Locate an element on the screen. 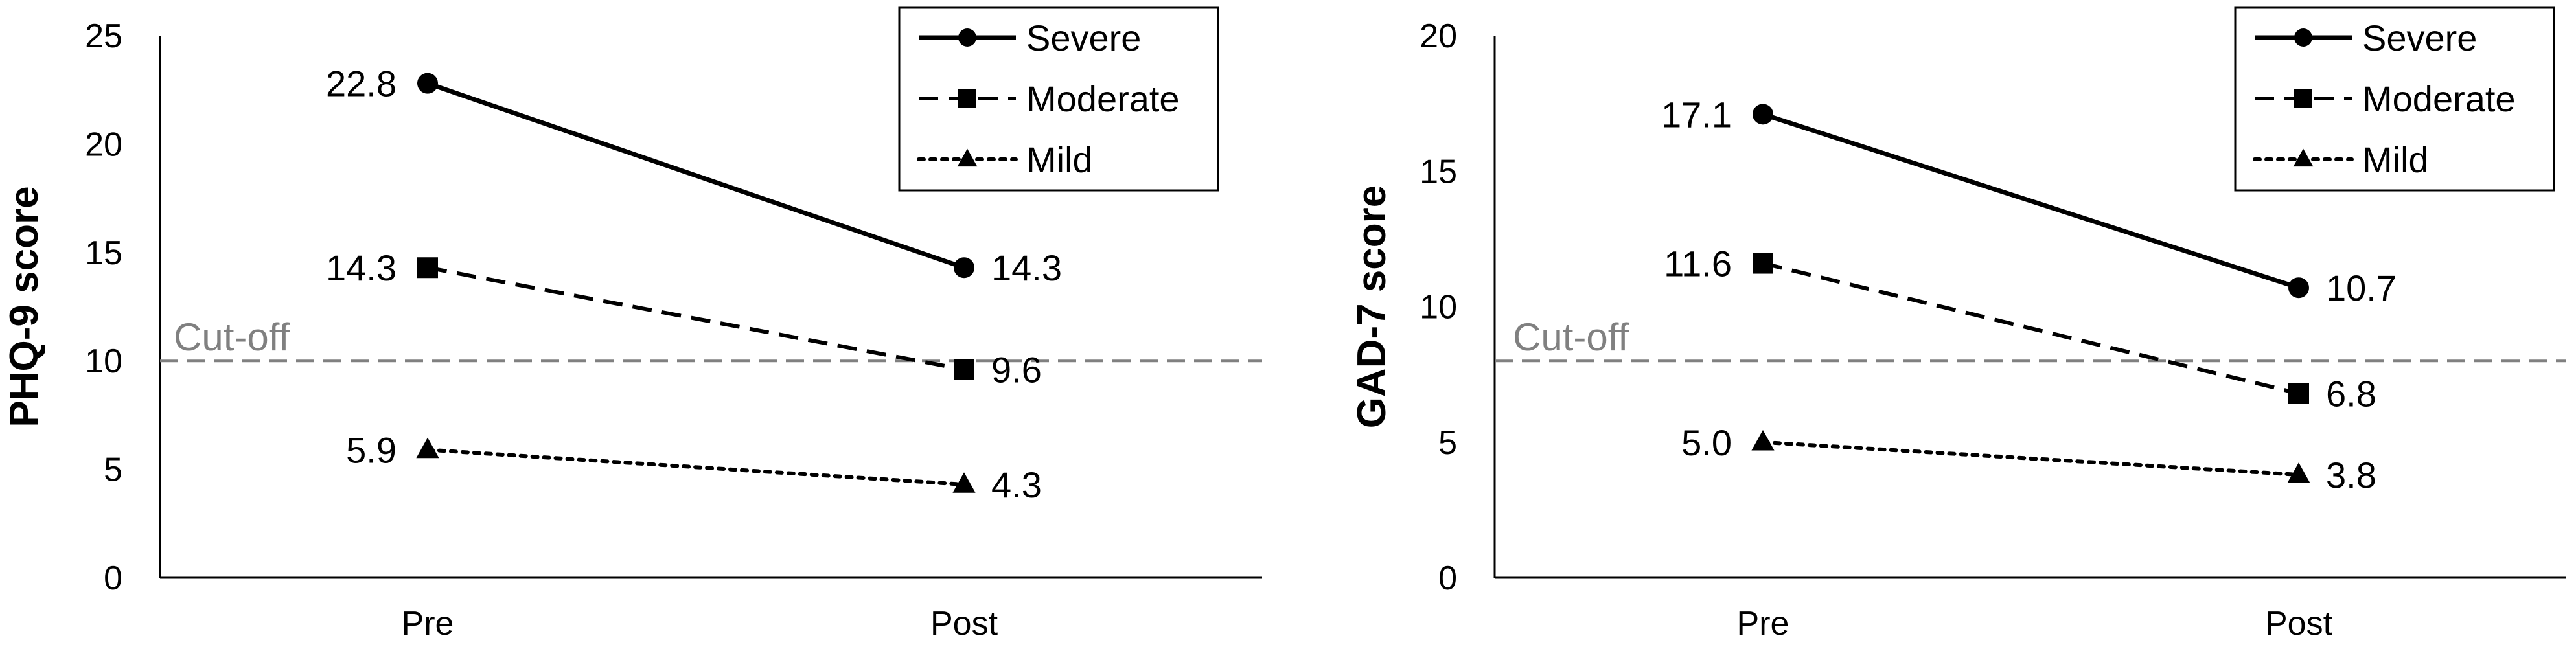 Image resolution: width=2576 pixels, height=660 pixels. data-label-severe-post: 10.7 is located at coordinates (2361, 287).